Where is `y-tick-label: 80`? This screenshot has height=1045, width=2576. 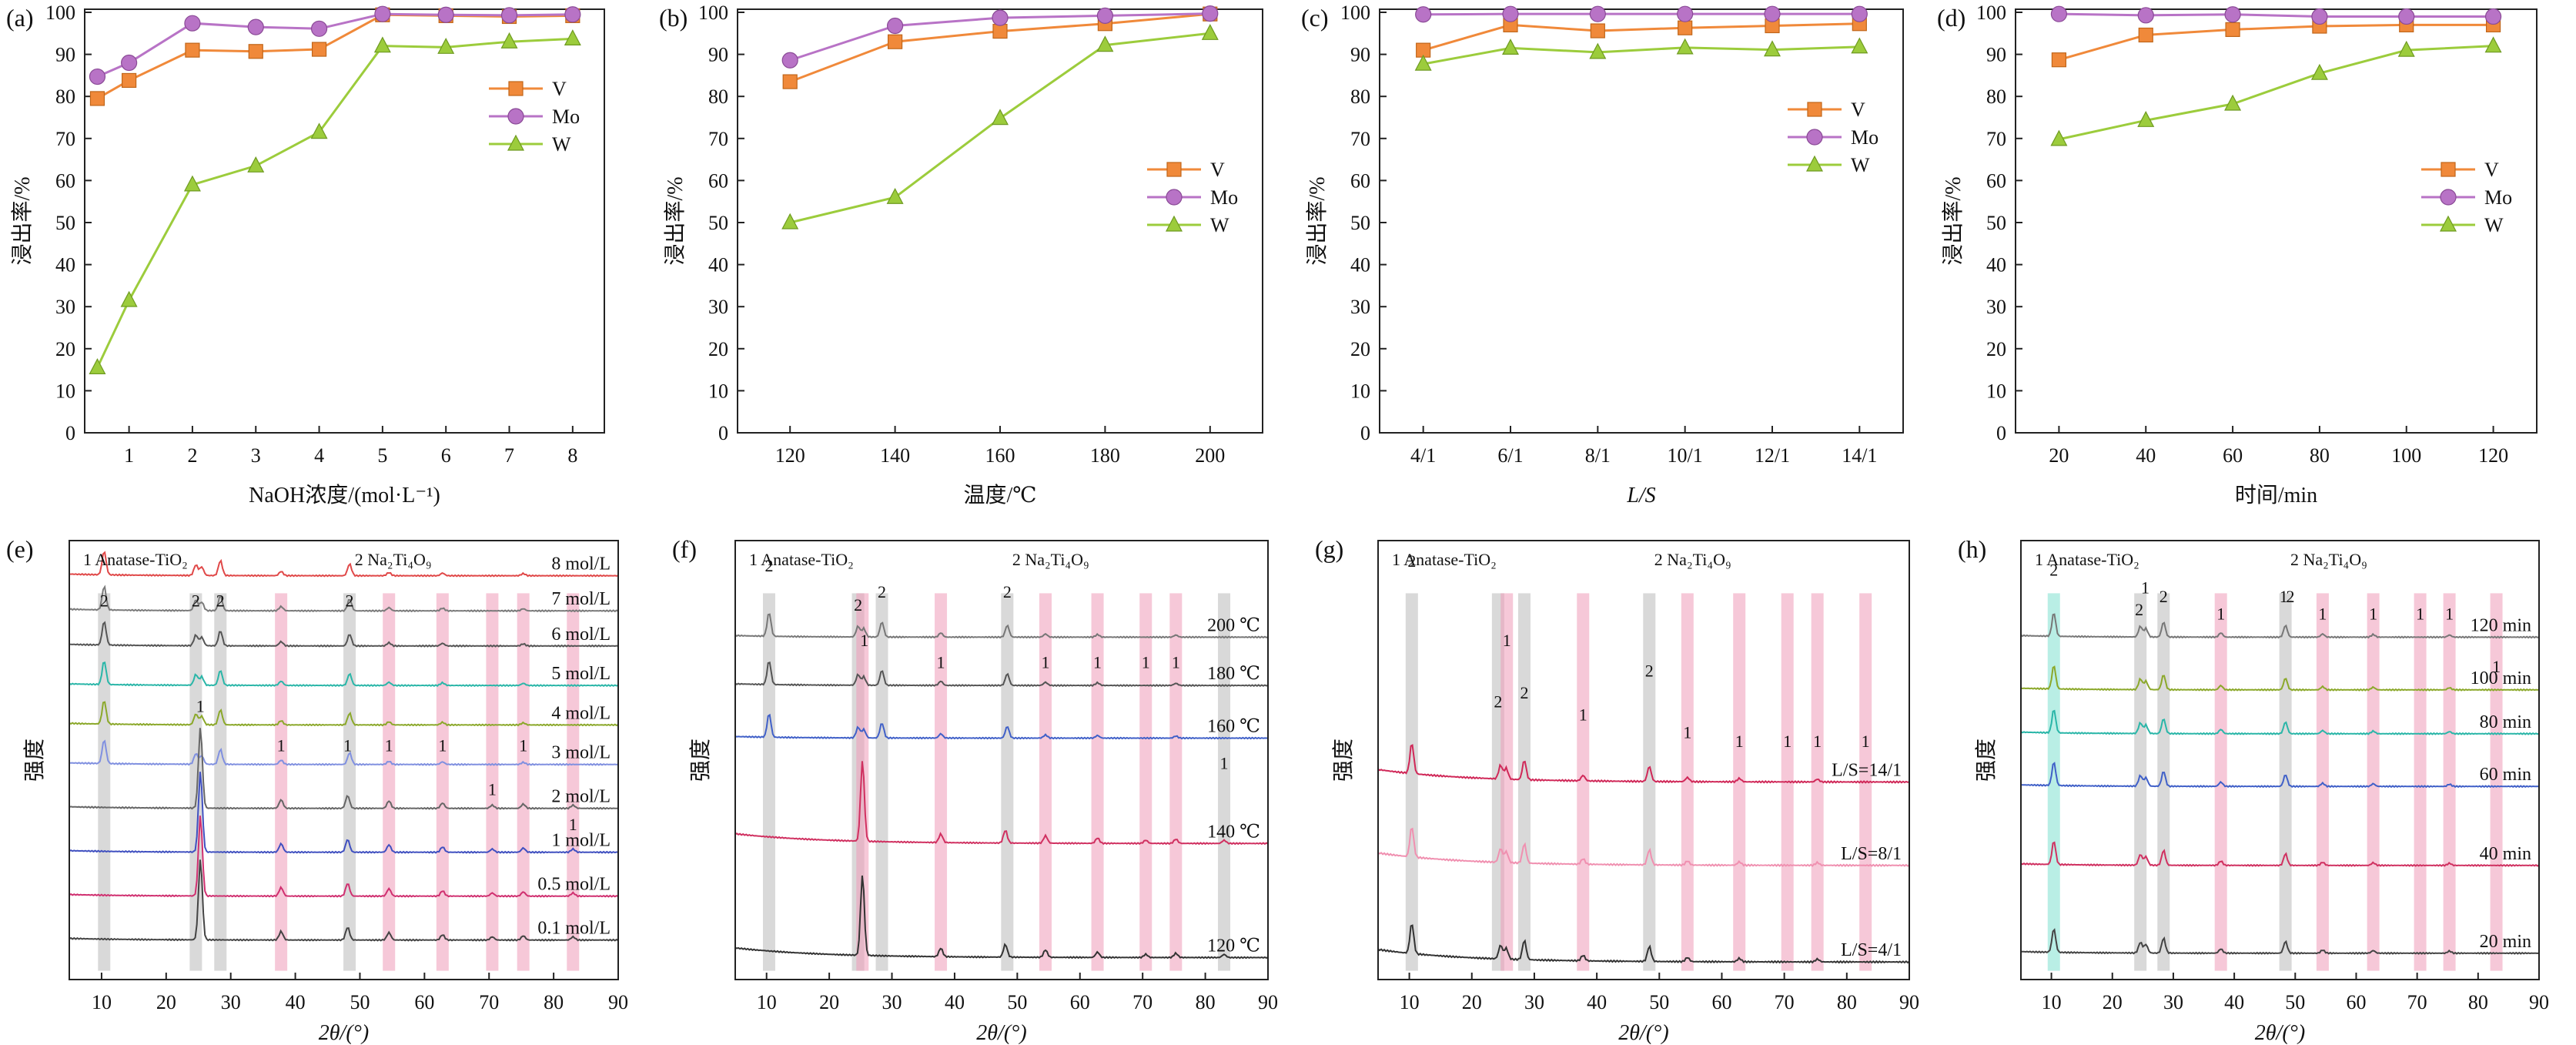
y-tick-label: 80 is located at coordinates (1360, 96).